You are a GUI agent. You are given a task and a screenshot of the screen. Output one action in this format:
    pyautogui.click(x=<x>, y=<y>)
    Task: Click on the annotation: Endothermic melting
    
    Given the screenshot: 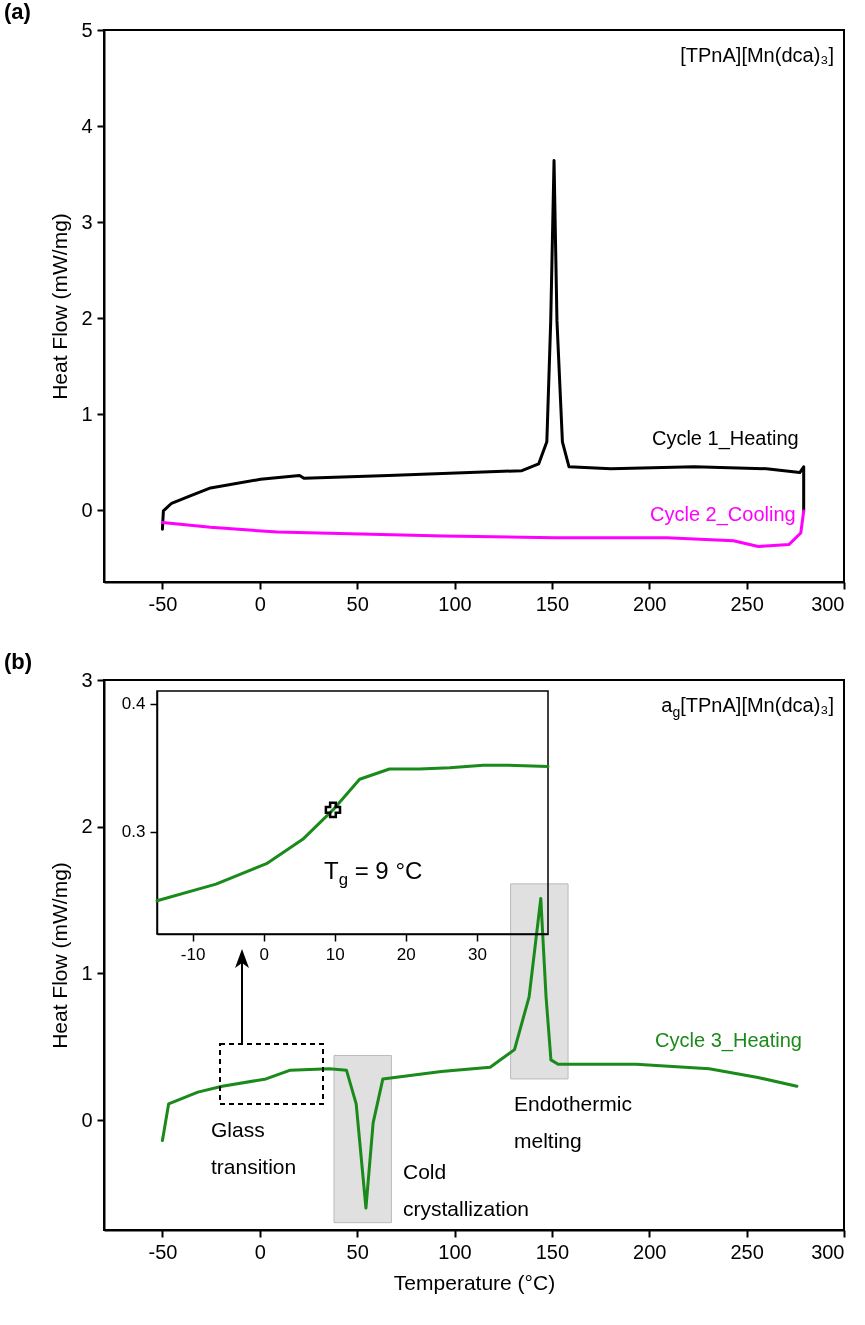 What is the action you would take?
    pyautogui.click(x=573, y=1122)
    